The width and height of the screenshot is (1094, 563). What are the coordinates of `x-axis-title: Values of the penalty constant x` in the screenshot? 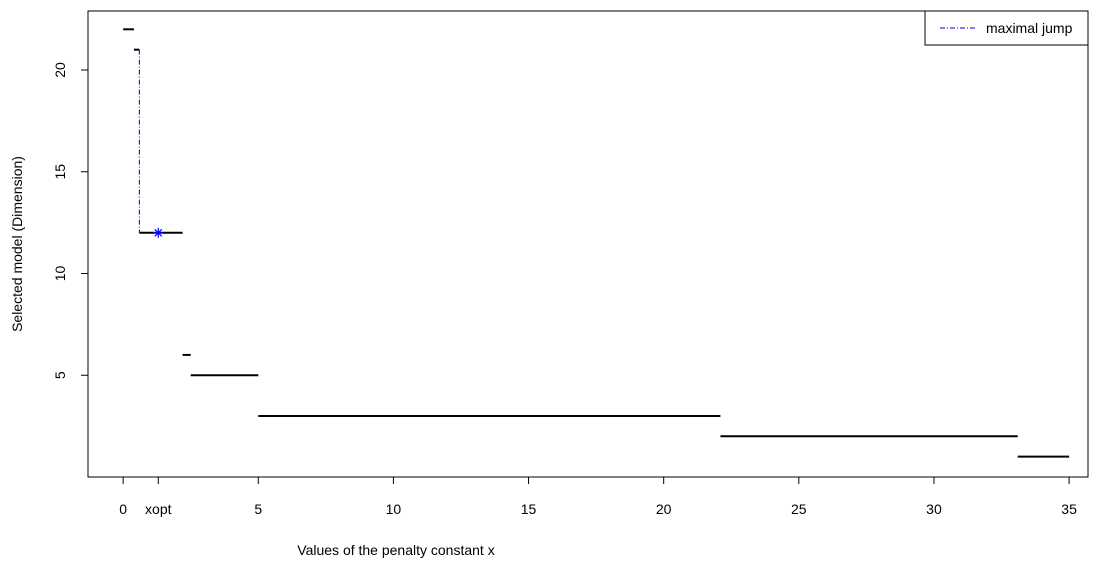 It's located at (395, 550).